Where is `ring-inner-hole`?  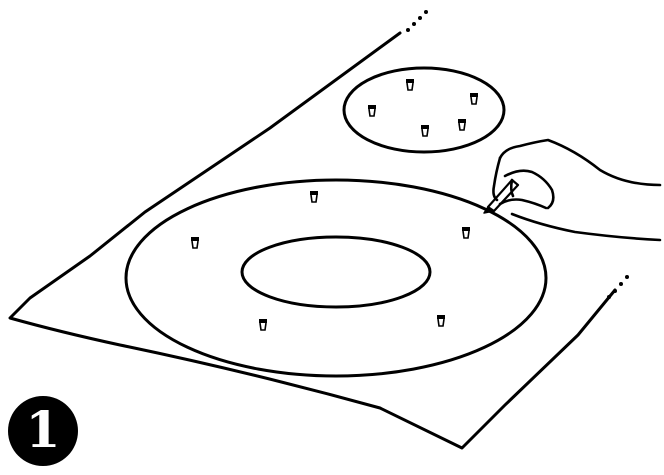 ring-inner-hole is located at coordinates (336, 272).